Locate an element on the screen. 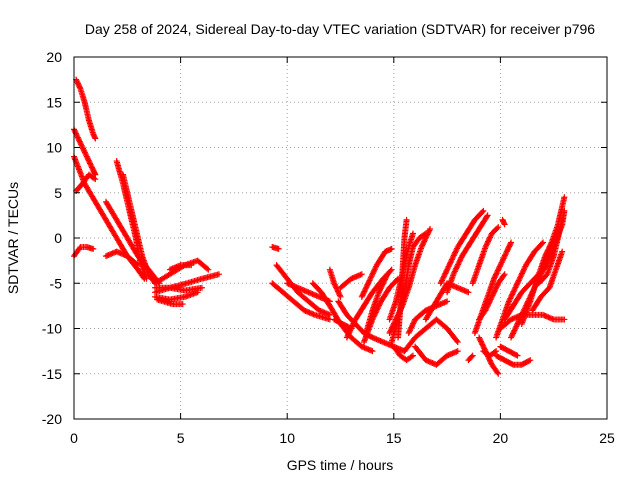  x-tick-label: 5 is located at coordinates (181, 438).